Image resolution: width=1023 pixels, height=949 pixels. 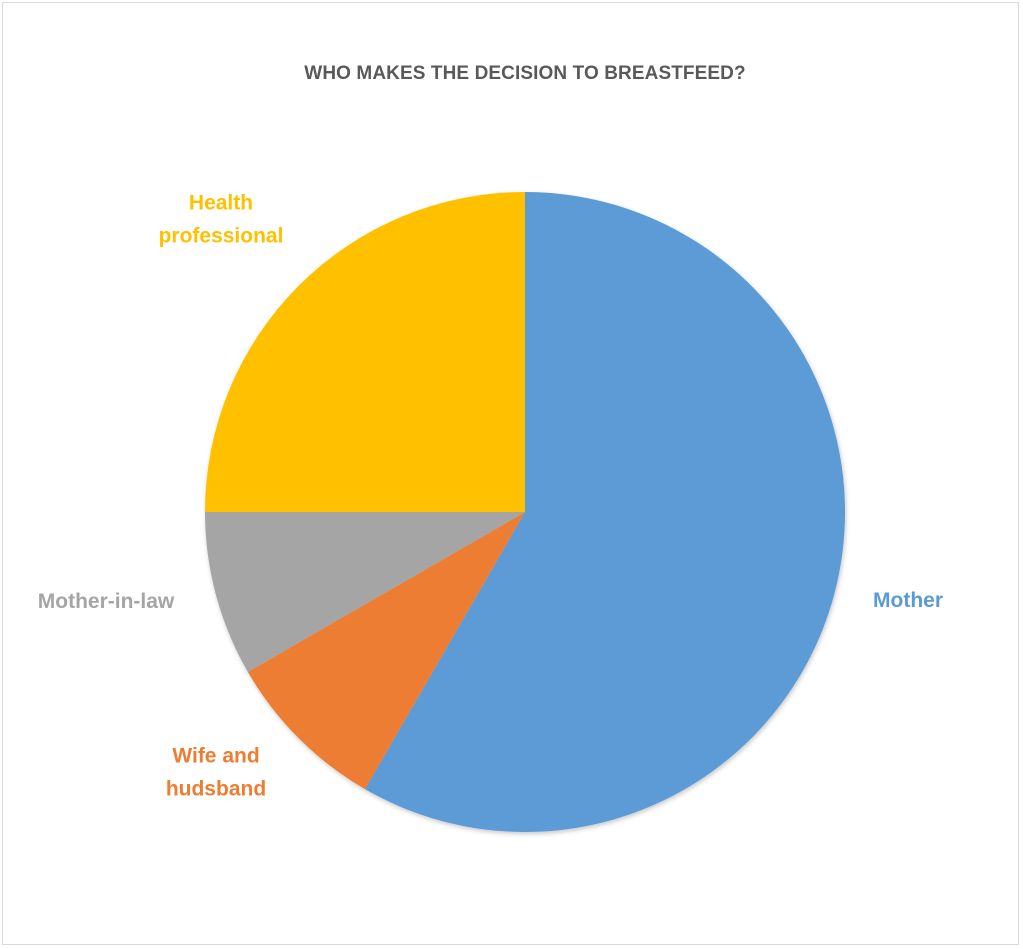 What do you see at coordinates (365, 352) in the screenshot?
I see `pie-slice-health-professional` at bounding box center [365, 352].